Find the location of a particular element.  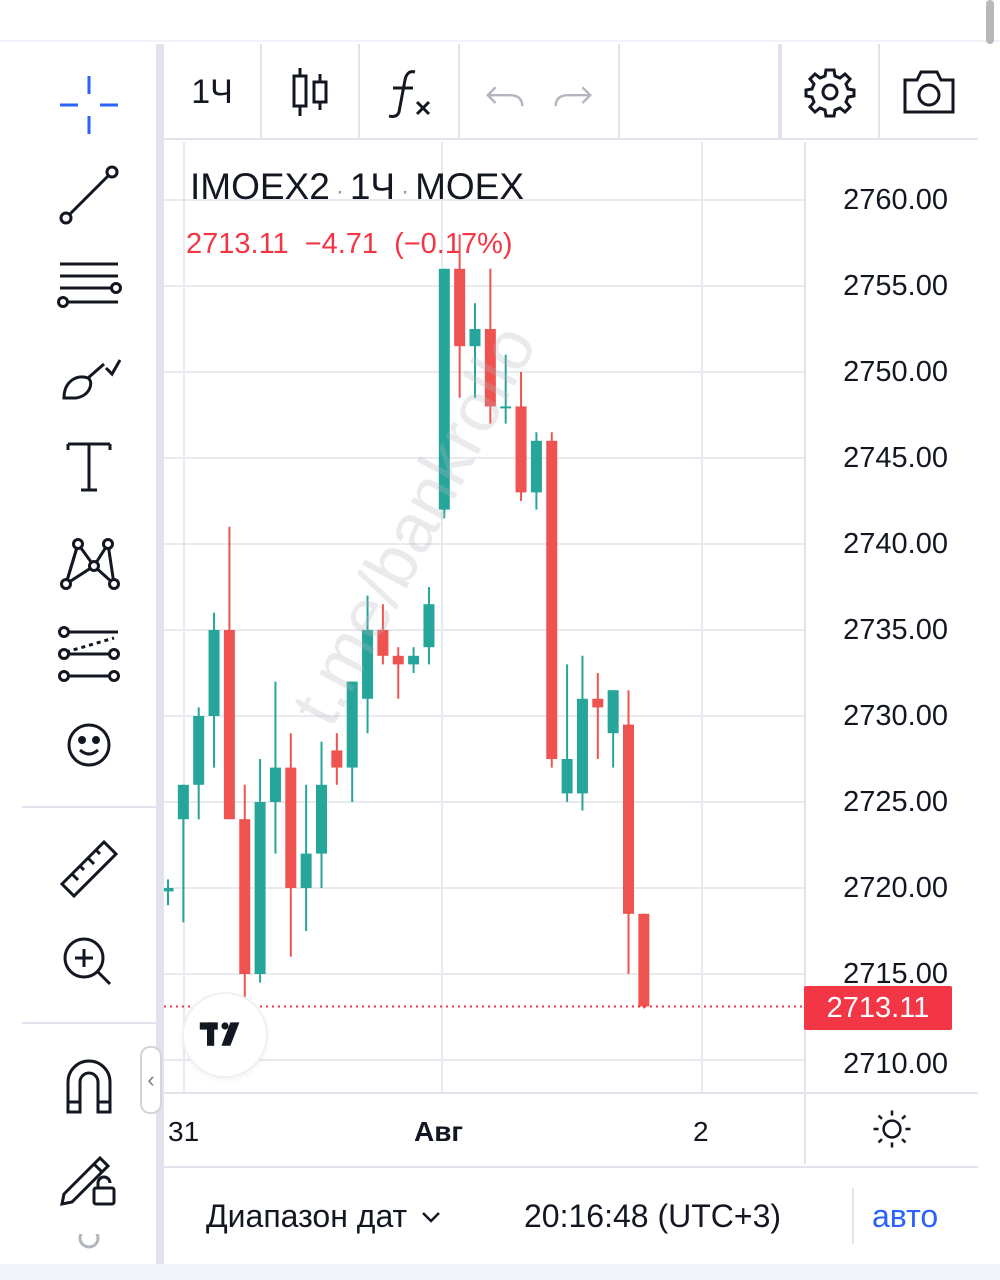

legend-change: −4.71 is located at coordinates (341, 244).